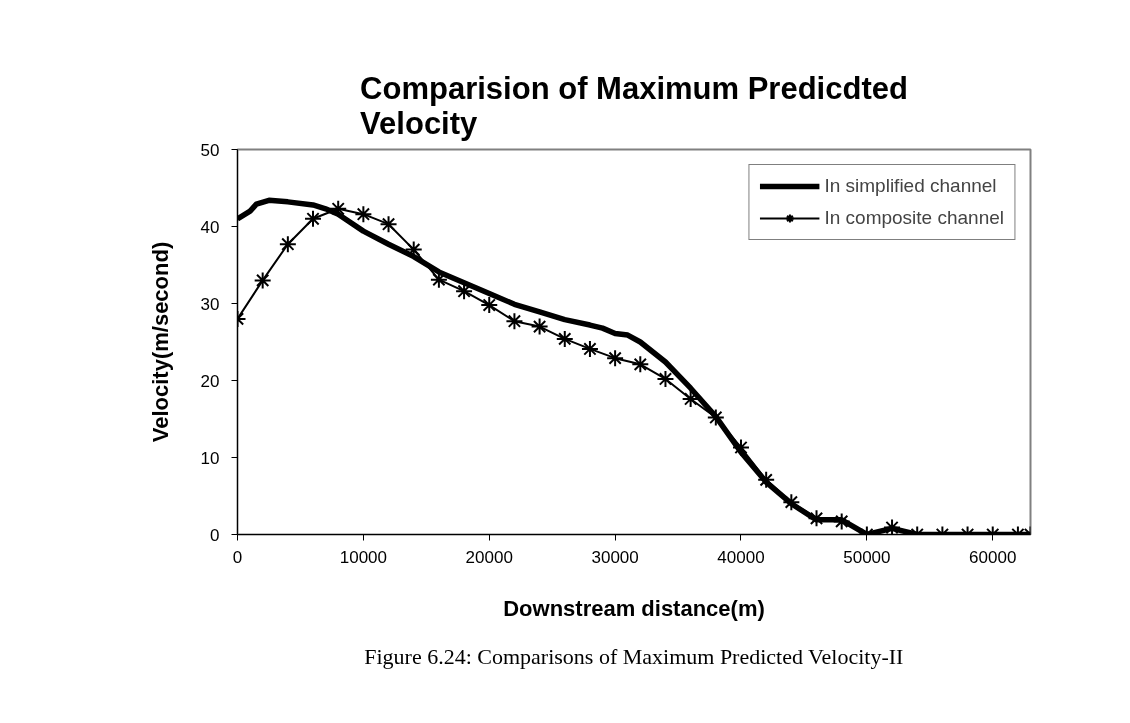 The width and height of the screenshot is (1130, 723). I want to click on legend-label: In simplified channel, so click(910, 186).